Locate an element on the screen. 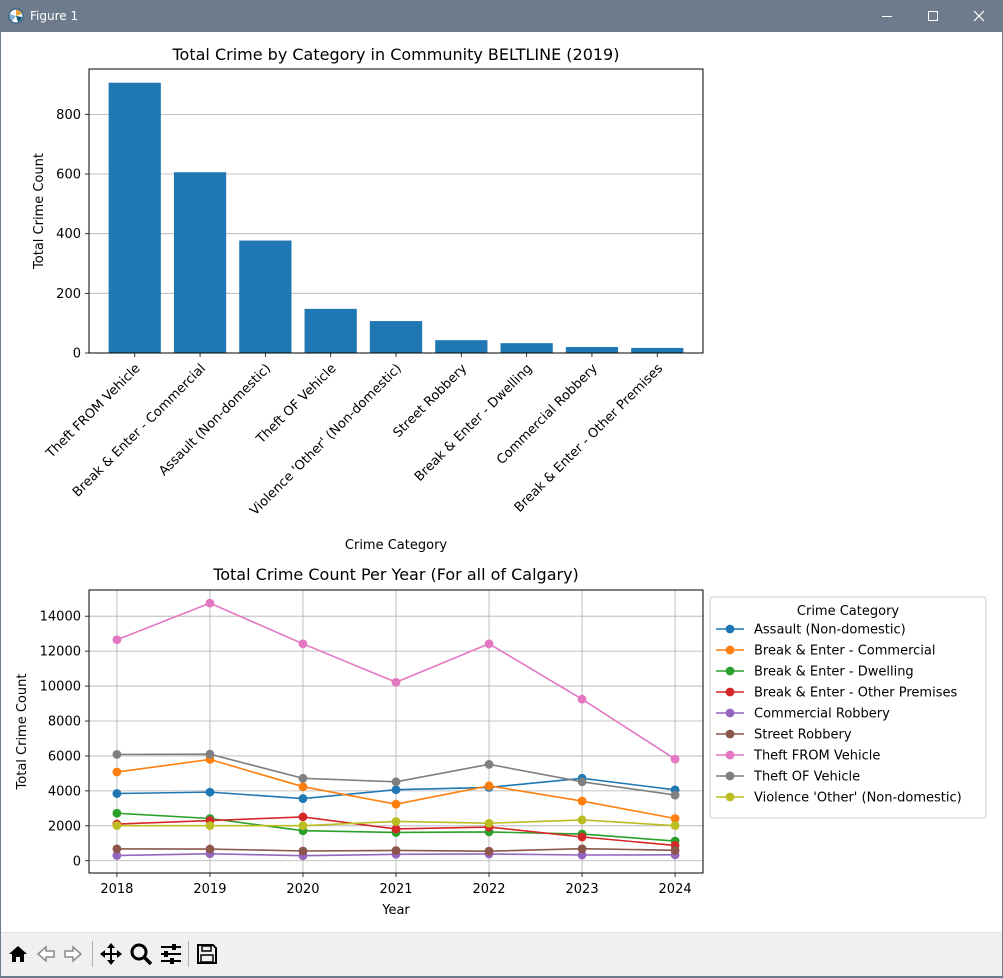  home-icon is located at coordinates (18, 954).